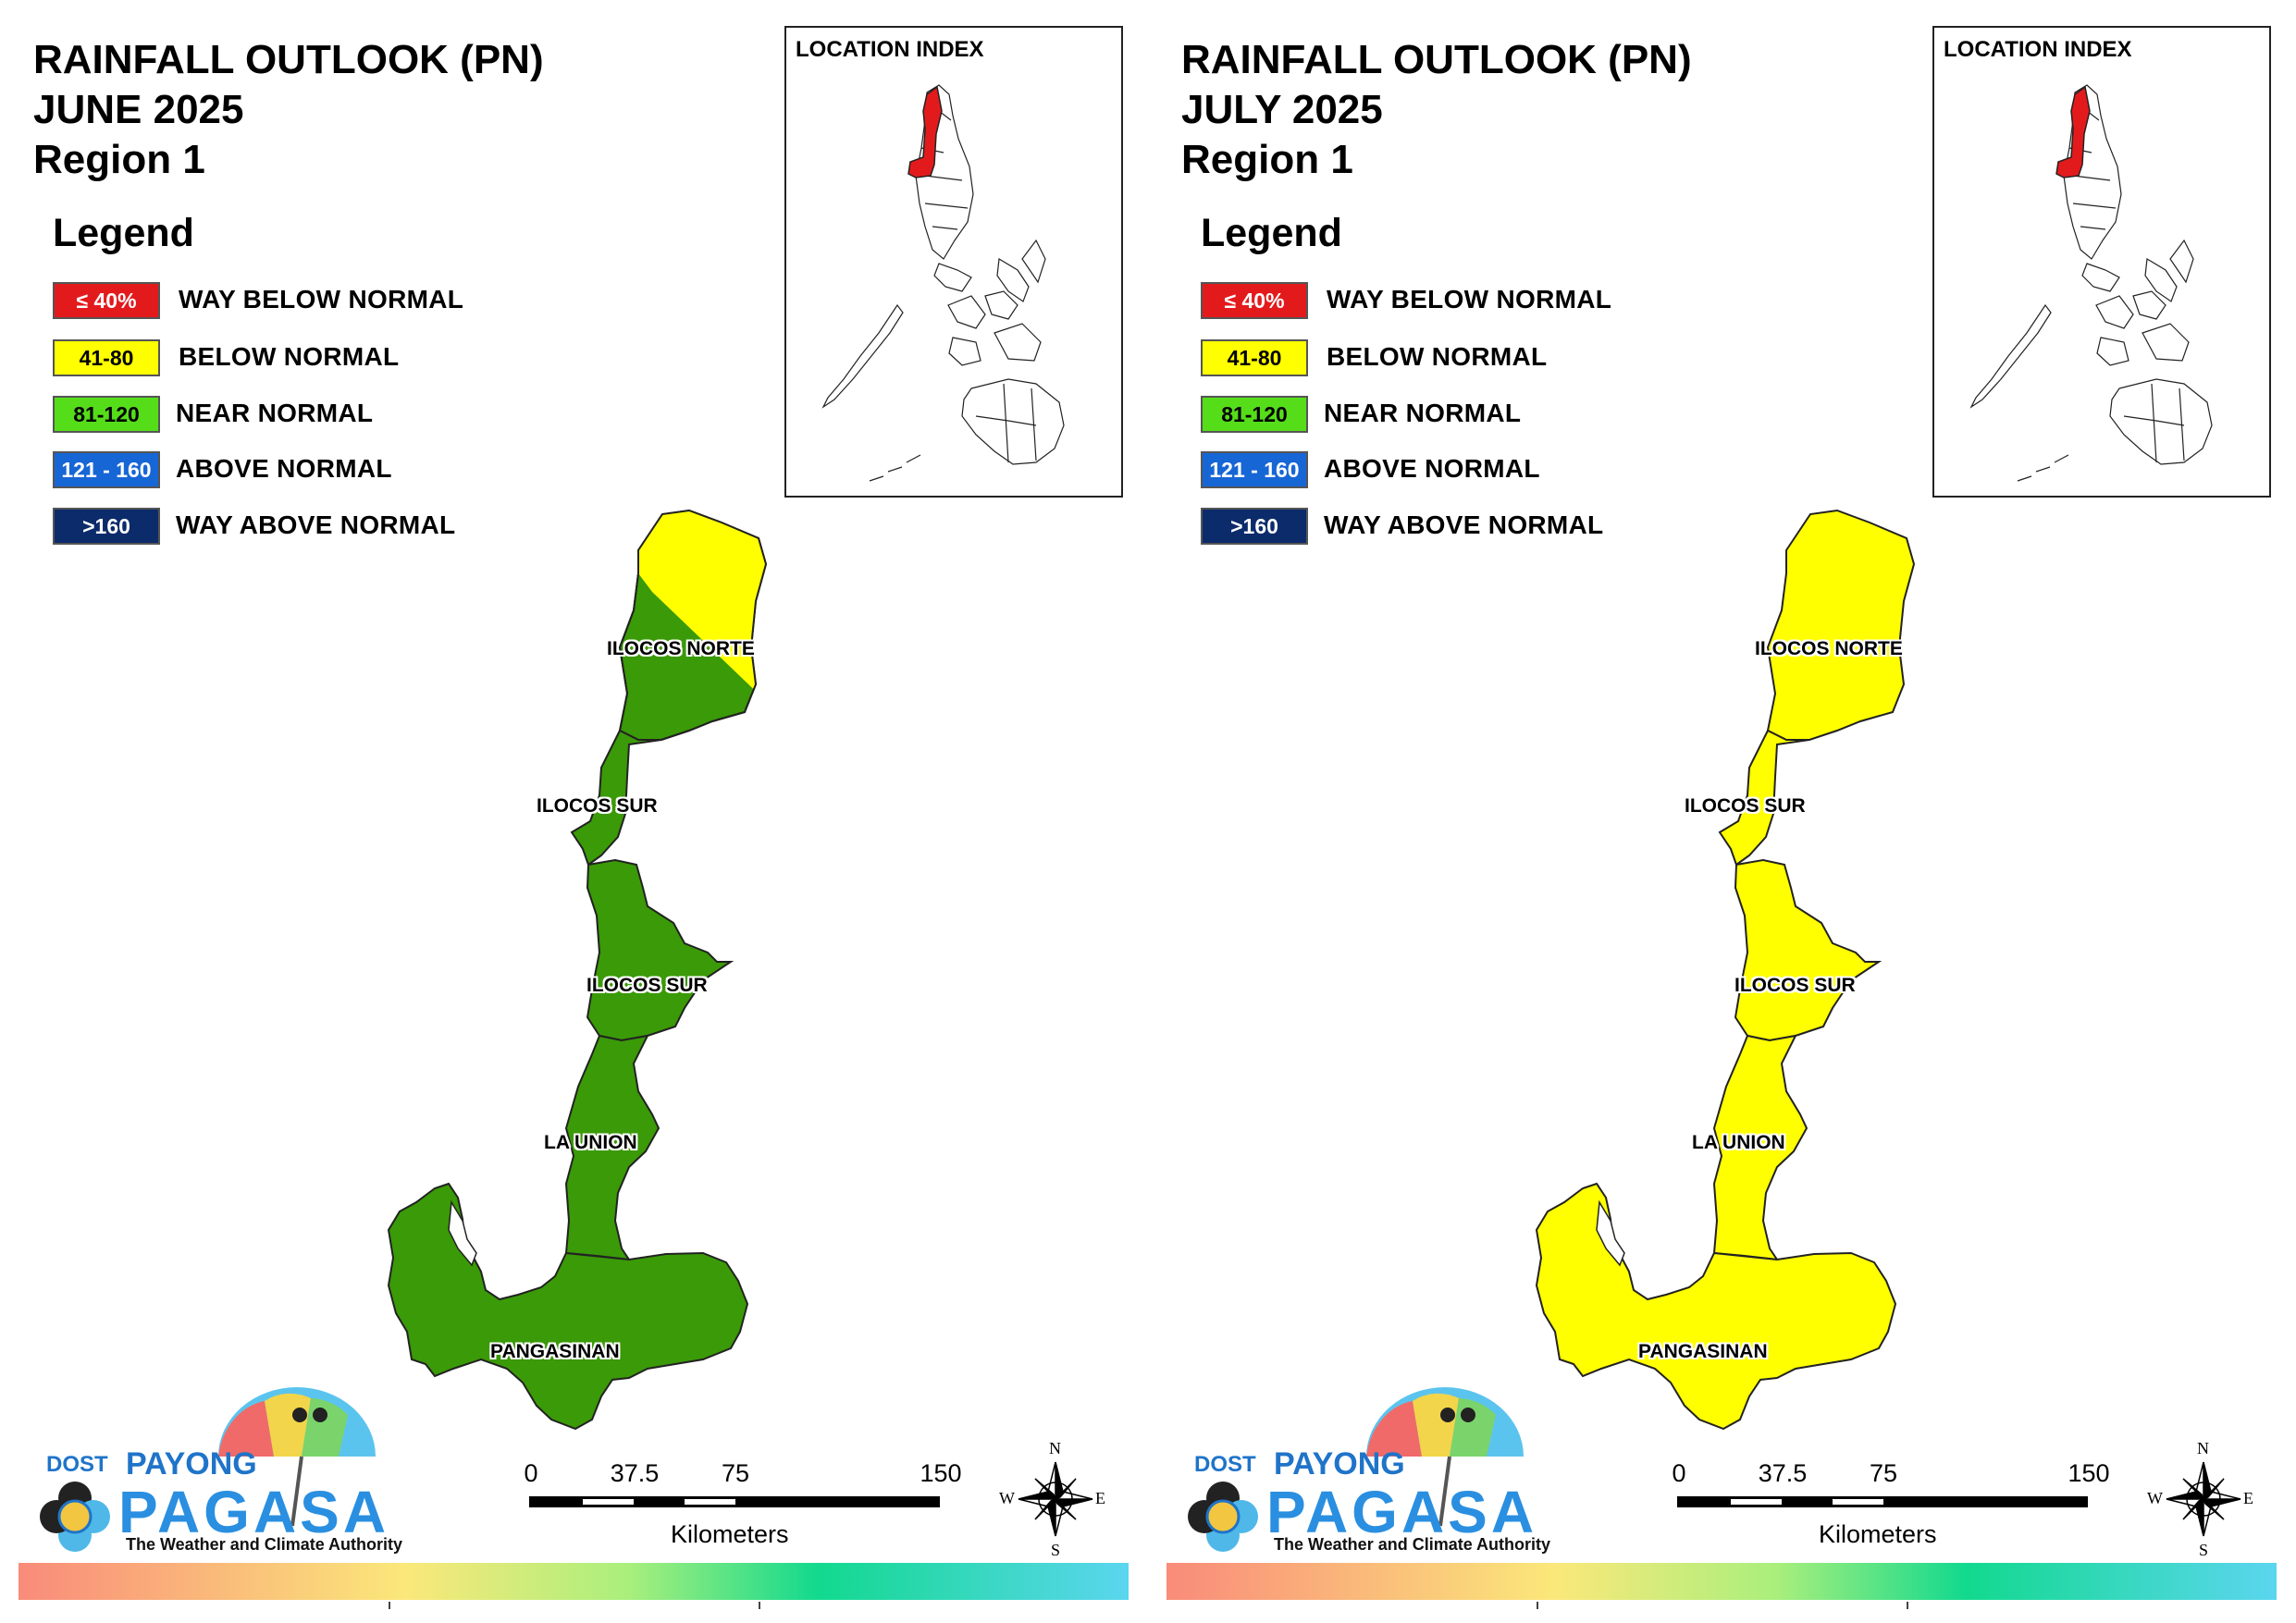  What do you see at coordinates (138, 109) in the screenshot?
I see `title-month: JUNE 2025` at bounding box center [138, 109].